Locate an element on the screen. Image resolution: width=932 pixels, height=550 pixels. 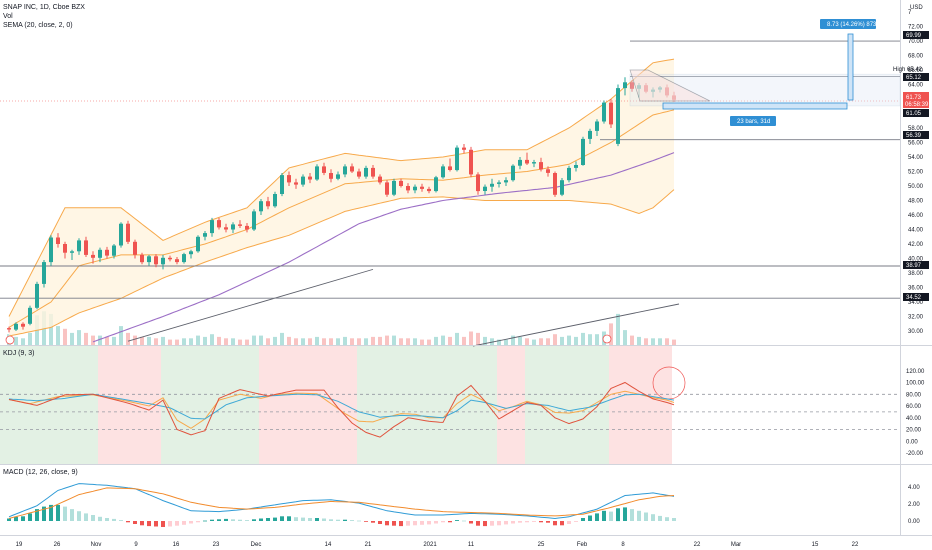
price-tick: 48.00 is located at coordinates (916, 202).